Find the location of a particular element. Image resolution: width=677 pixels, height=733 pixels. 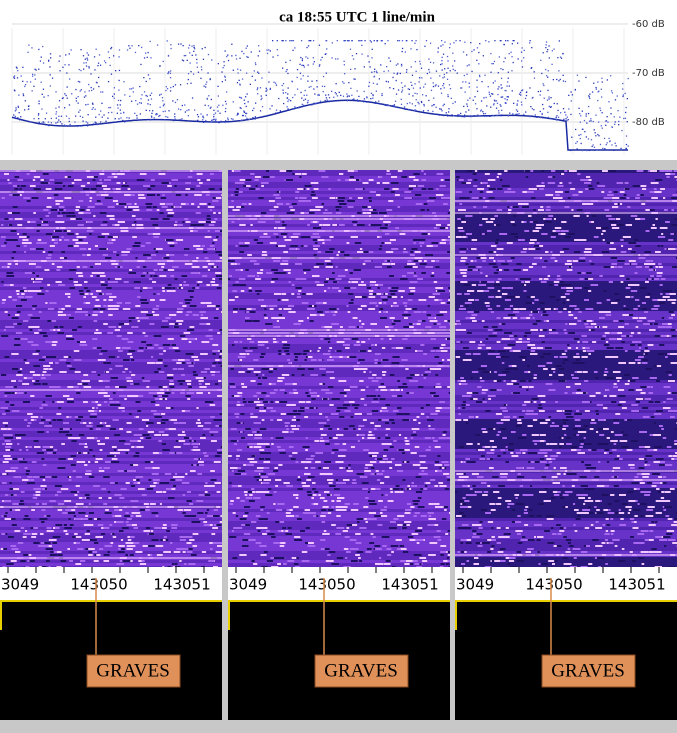

title: ca 18:55 UTC 1 line/min is located at coordinates (357, 17).